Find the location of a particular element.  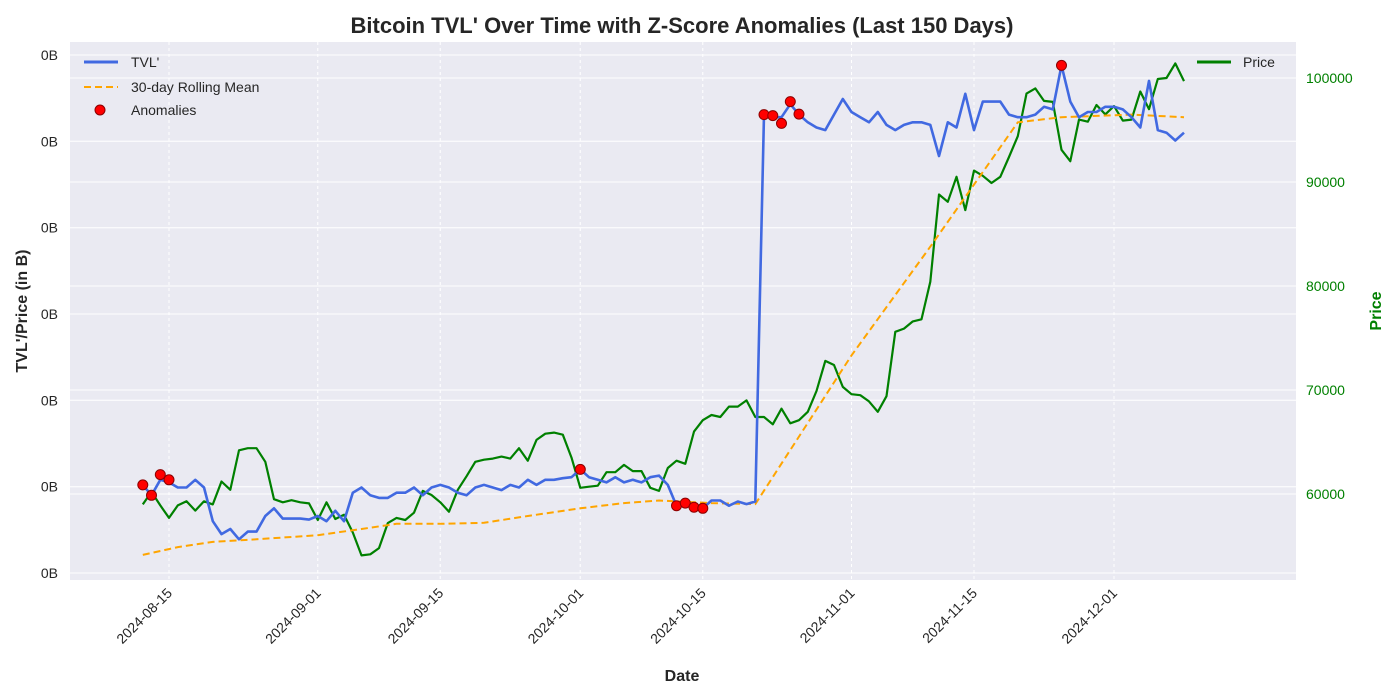

y2-tick-label: 90000 is located at coordinates (1325, 182).